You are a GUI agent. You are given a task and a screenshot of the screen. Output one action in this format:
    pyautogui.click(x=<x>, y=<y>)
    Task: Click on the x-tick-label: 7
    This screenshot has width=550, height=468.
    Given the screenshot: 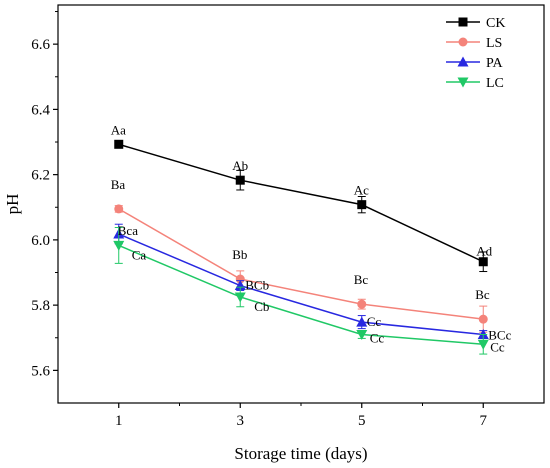 What is the action you would take?
    pyautogui.click(x=484, y=421)
    